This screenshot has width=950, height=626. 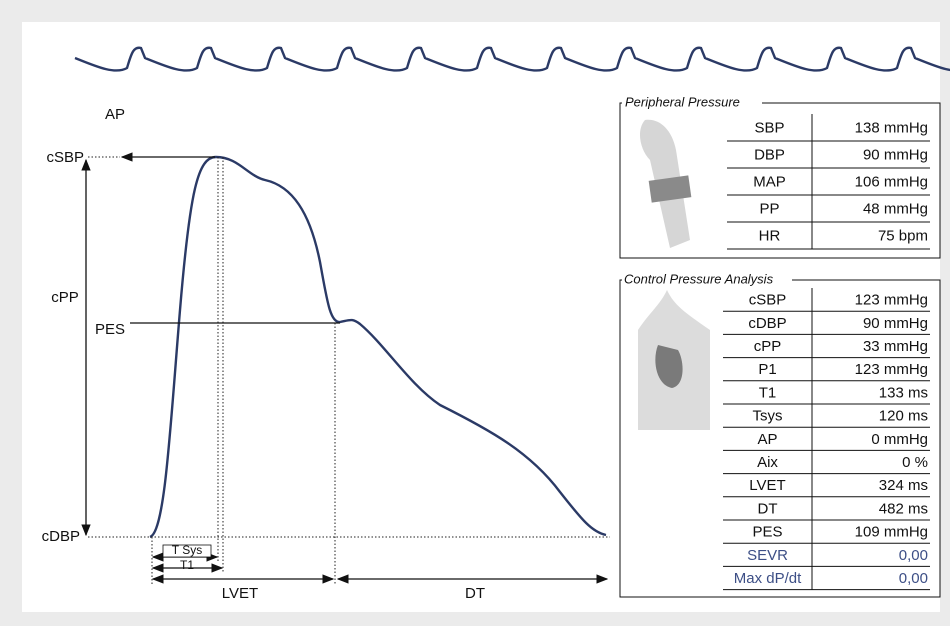 What do you see at coordinates (767, 323) in the screenshot?
I see `row-label: cDBP` at bounding box center [767, 323].